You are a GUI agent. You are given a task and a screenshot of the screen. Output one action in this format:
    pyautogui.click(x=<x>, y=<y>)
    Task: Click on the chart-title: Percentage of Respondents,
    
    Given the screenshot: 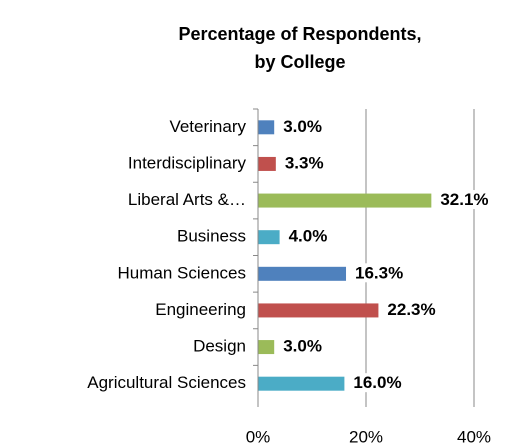 What is the action you would take?
    pyautogui.click(x=299, y=34)
    